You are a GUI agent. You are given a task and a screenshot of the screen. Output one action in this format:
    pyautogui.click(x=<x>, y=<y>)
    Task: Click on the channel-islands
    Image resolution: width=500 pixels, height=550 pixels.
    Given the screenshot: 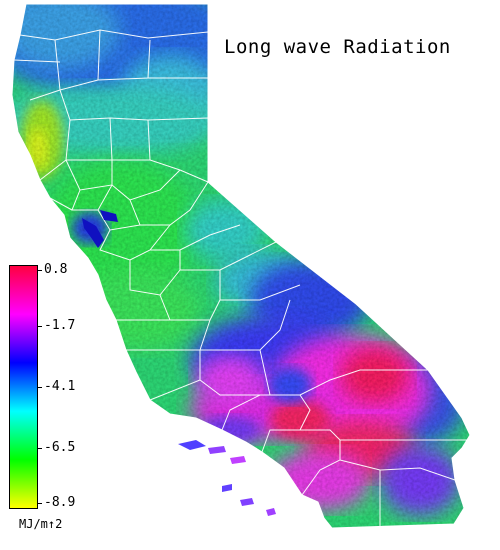 What is the action you would take?
    pyautogui.click(x=227, y=478)
    